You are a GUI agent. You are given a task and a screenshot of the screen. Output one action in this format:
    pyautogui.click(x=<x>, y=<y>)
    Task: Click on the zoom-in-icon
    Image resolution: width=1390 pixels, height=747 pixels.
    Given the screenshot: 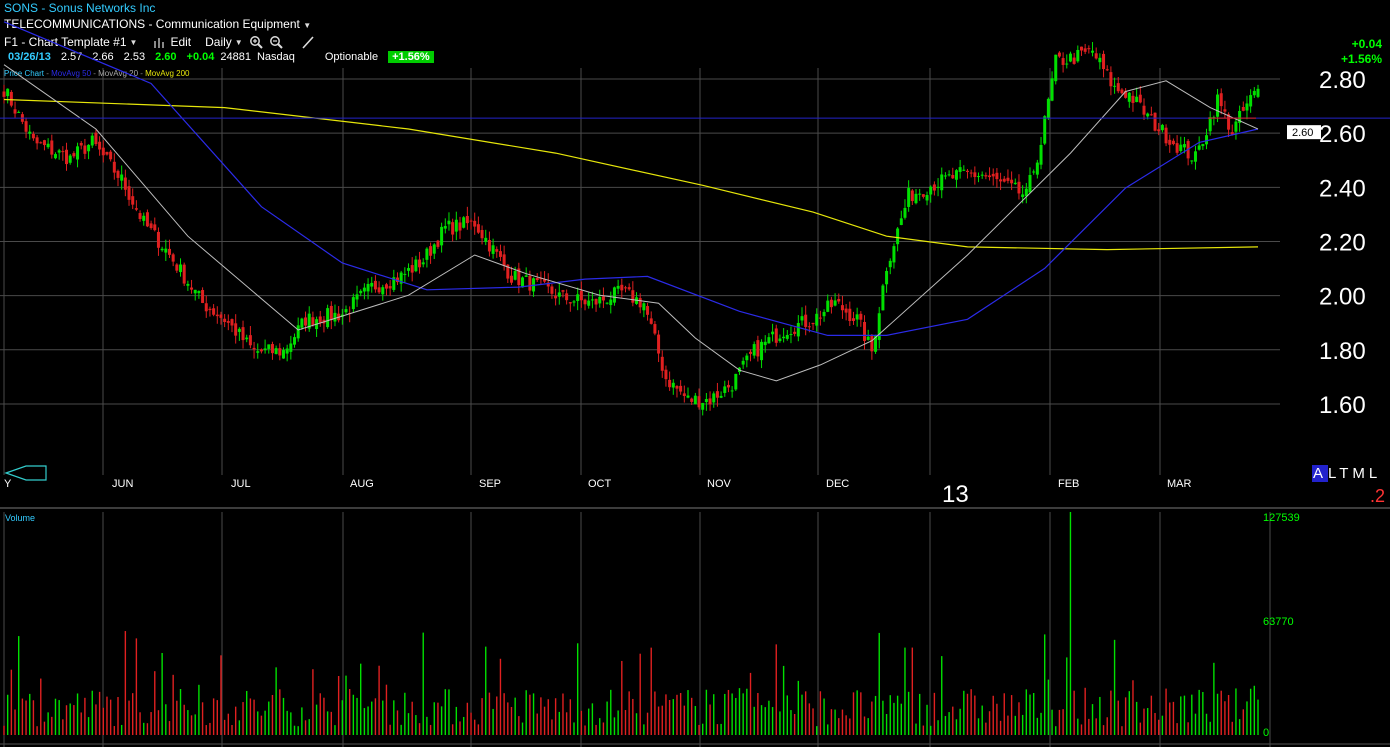 What is the action you would take?
    pyautogui.click(x=256, y=42)
    